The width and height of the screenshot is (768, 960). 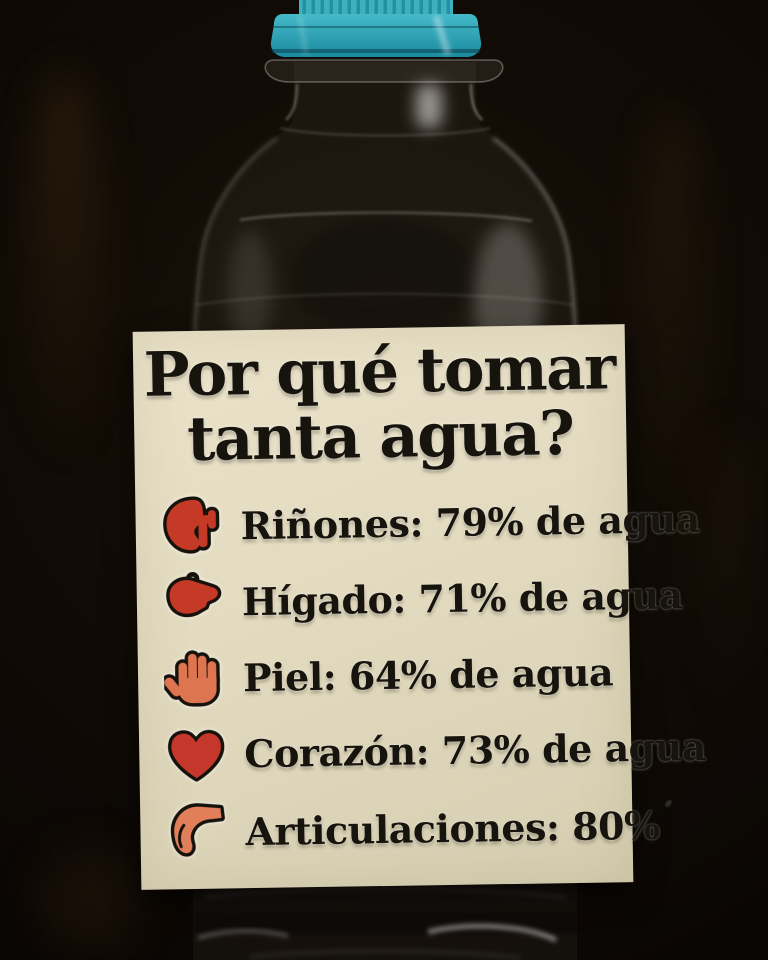 I want to click on background-light-glow, so click(x=90, y=900).